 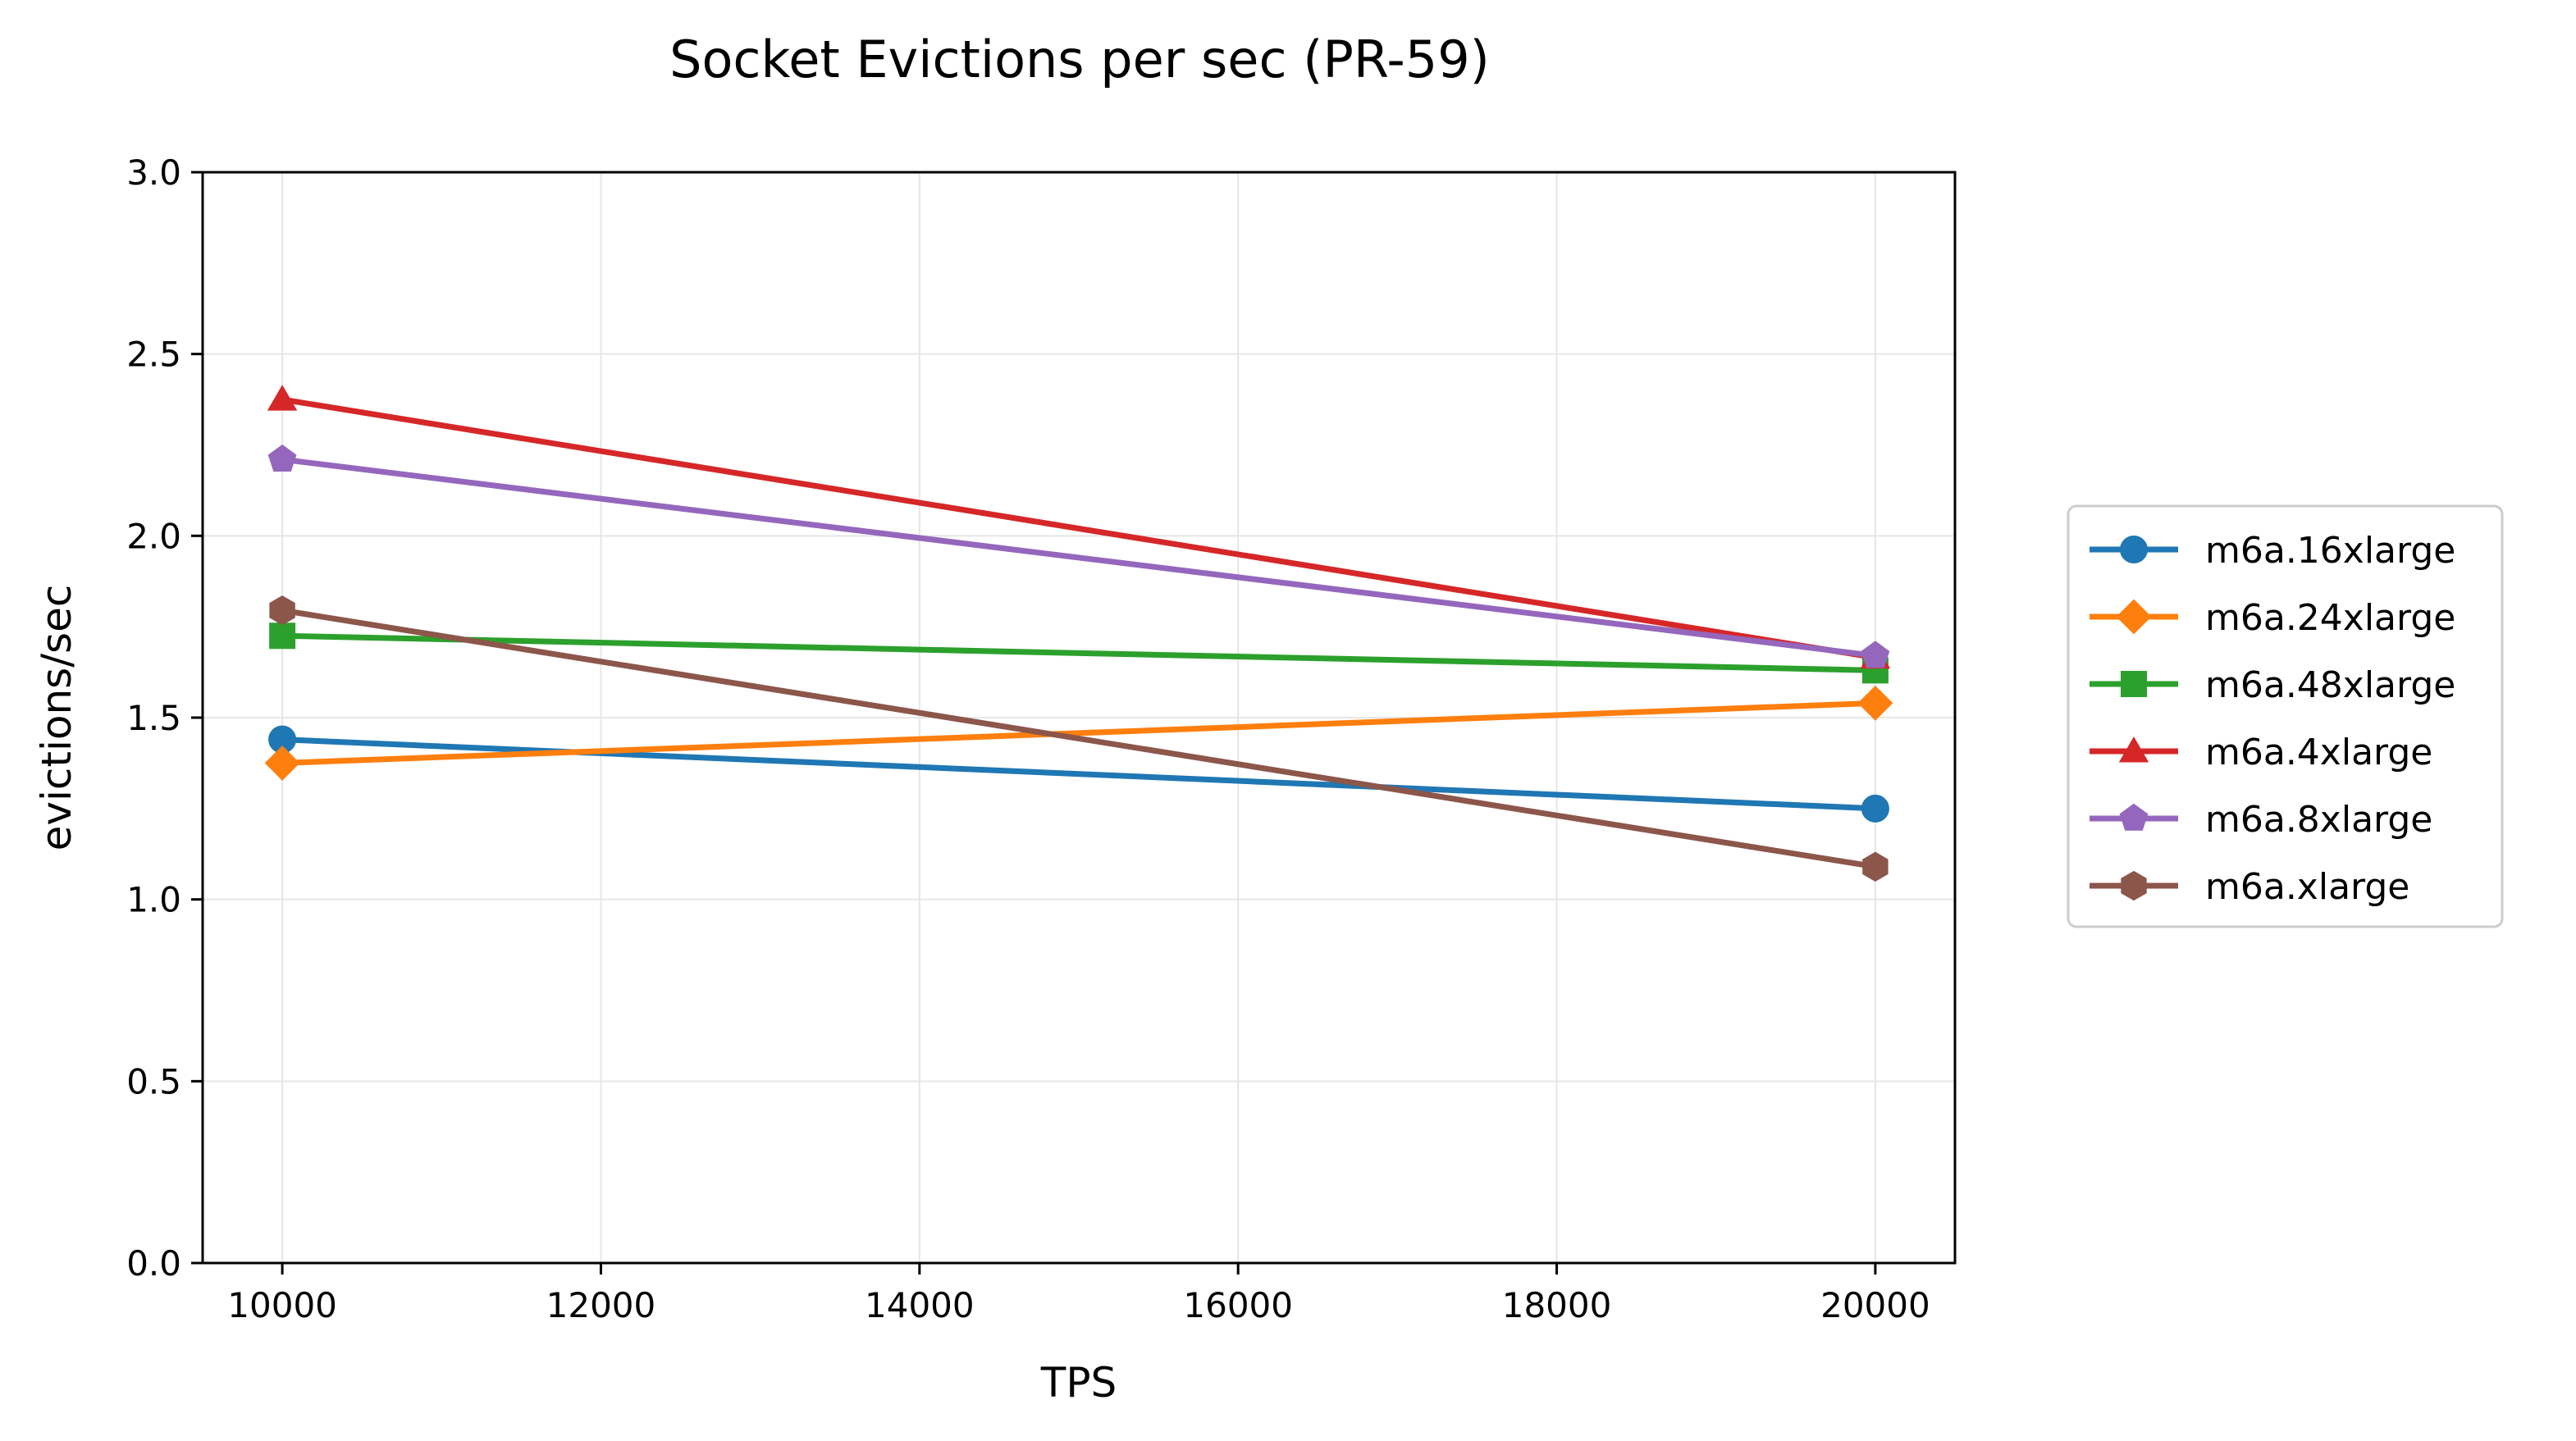 I want to click on series-m6a.24xlarge, so click(x=1078, y=733).